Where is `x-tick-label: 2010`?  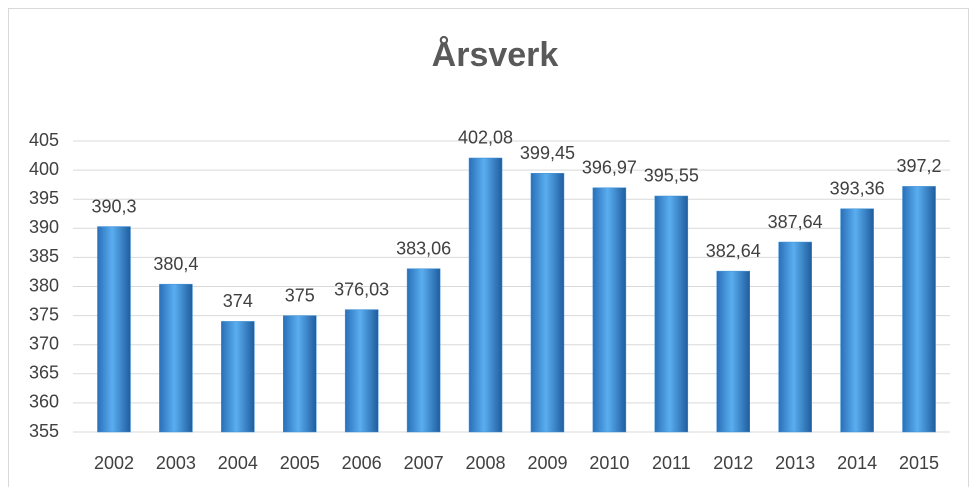 x-tick-label: 2010 is located at coordinates (609, 463).